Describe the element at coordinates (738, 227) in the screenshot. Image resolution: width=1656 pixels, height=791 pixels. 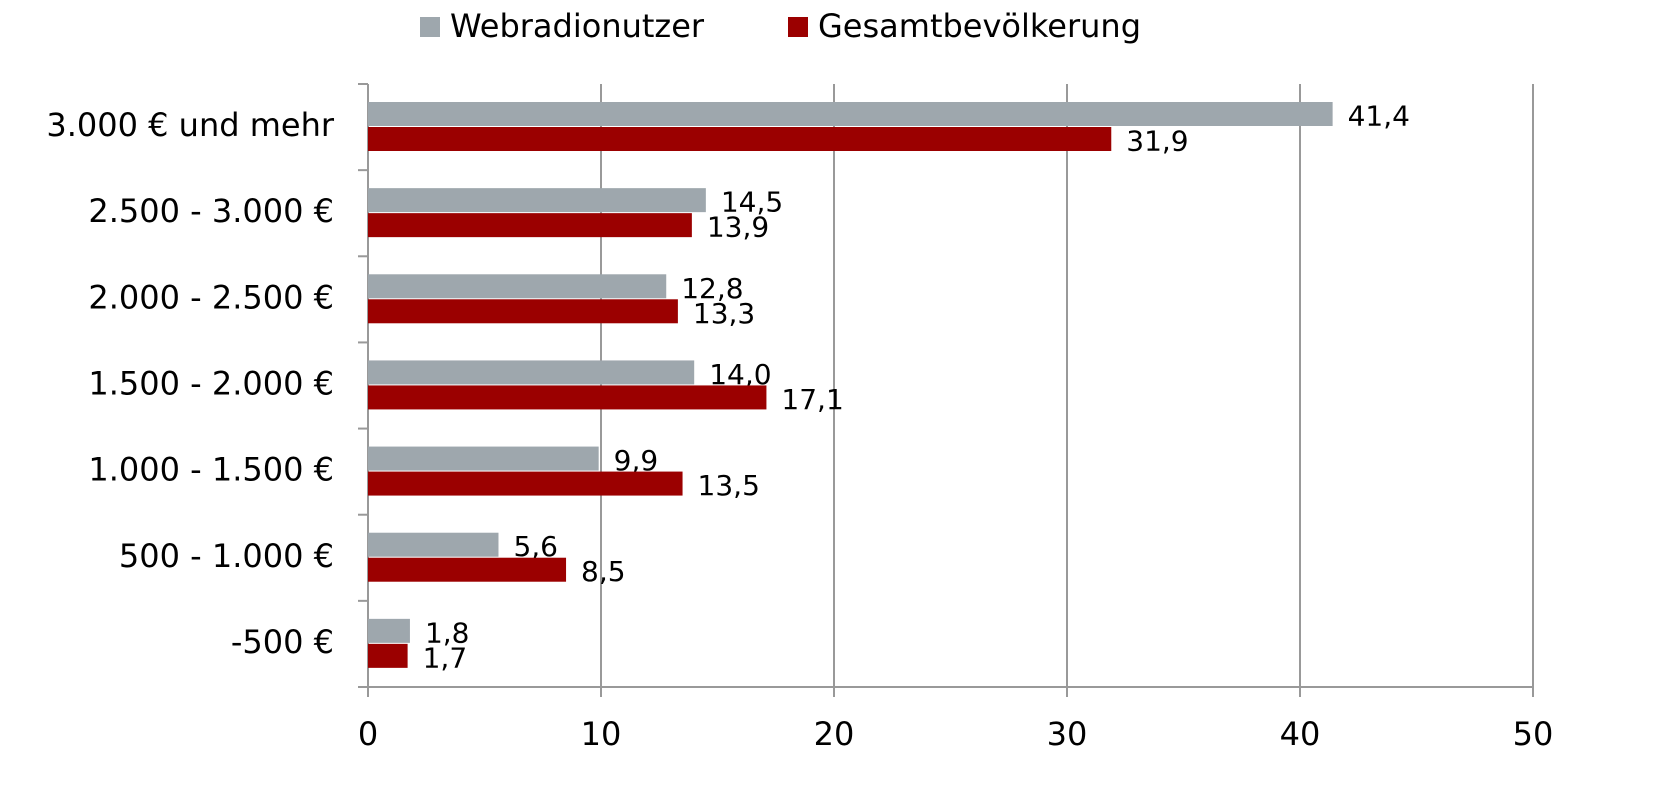
I see `value-label: 13,9` at that location.